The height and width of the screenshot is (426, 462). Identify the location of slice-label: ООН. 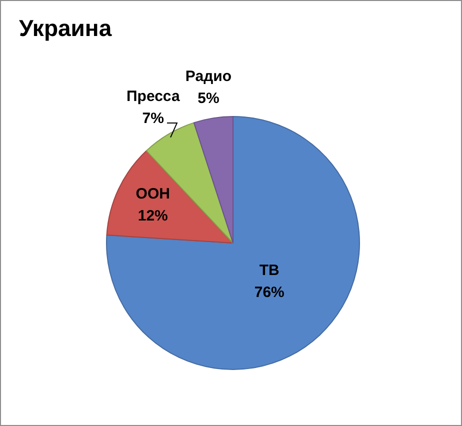
(153, 193).